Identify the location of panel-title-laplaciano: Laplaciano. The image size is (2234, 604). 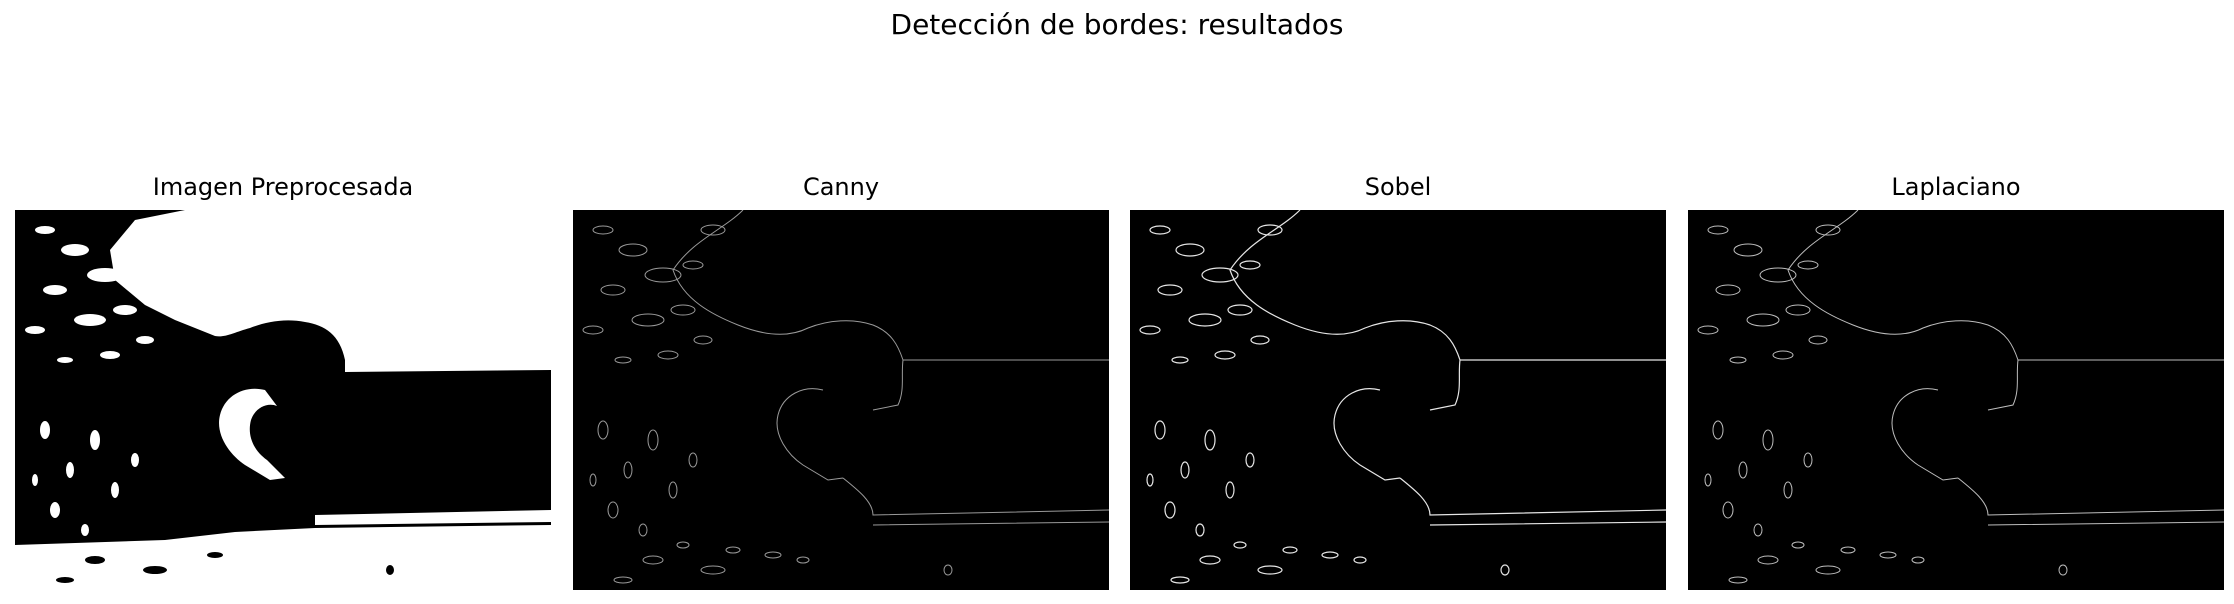
(1956, 187).